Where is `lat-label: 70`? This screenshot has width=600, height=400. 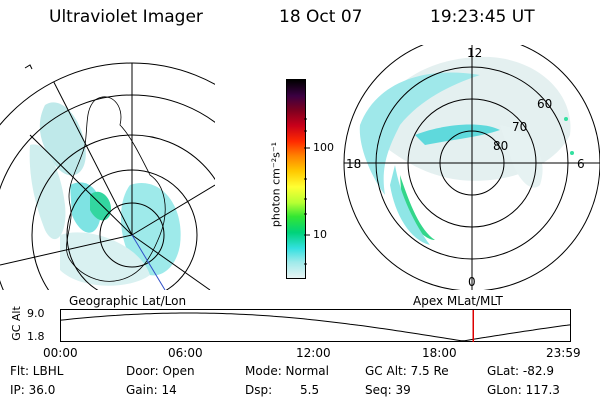
lat-label: 70 is located at coordinates (520, 127).